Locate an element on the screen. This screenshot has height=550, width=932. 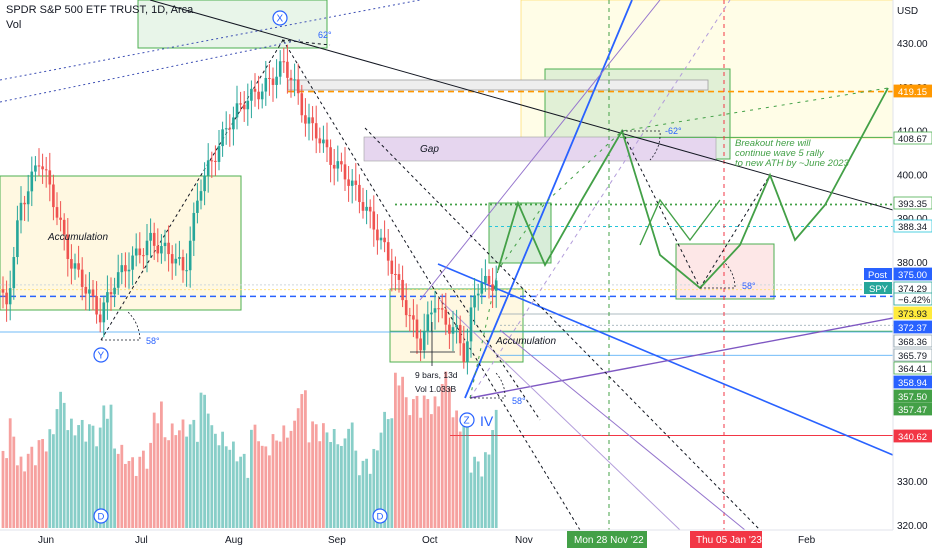
x-tick-label: Nov is located at coordinates (524, 540).